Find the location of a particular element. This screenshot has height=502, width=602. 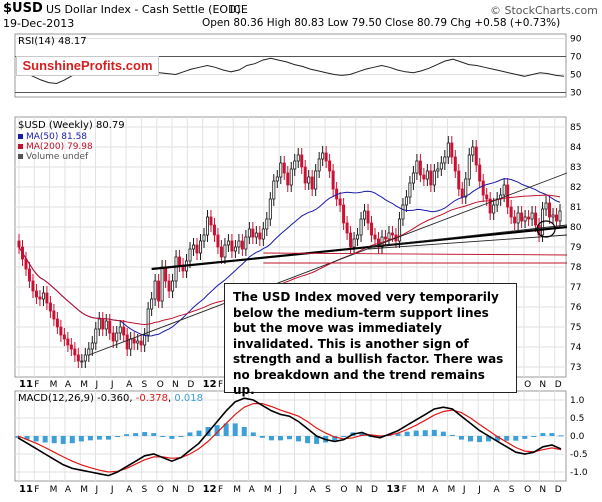

price-y-tick-label: 80 is located at coordinates (576, 228).